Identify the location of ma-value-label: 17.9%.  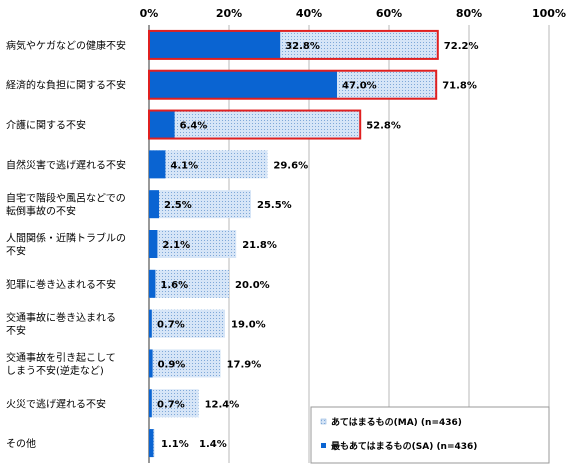
(244, 364).